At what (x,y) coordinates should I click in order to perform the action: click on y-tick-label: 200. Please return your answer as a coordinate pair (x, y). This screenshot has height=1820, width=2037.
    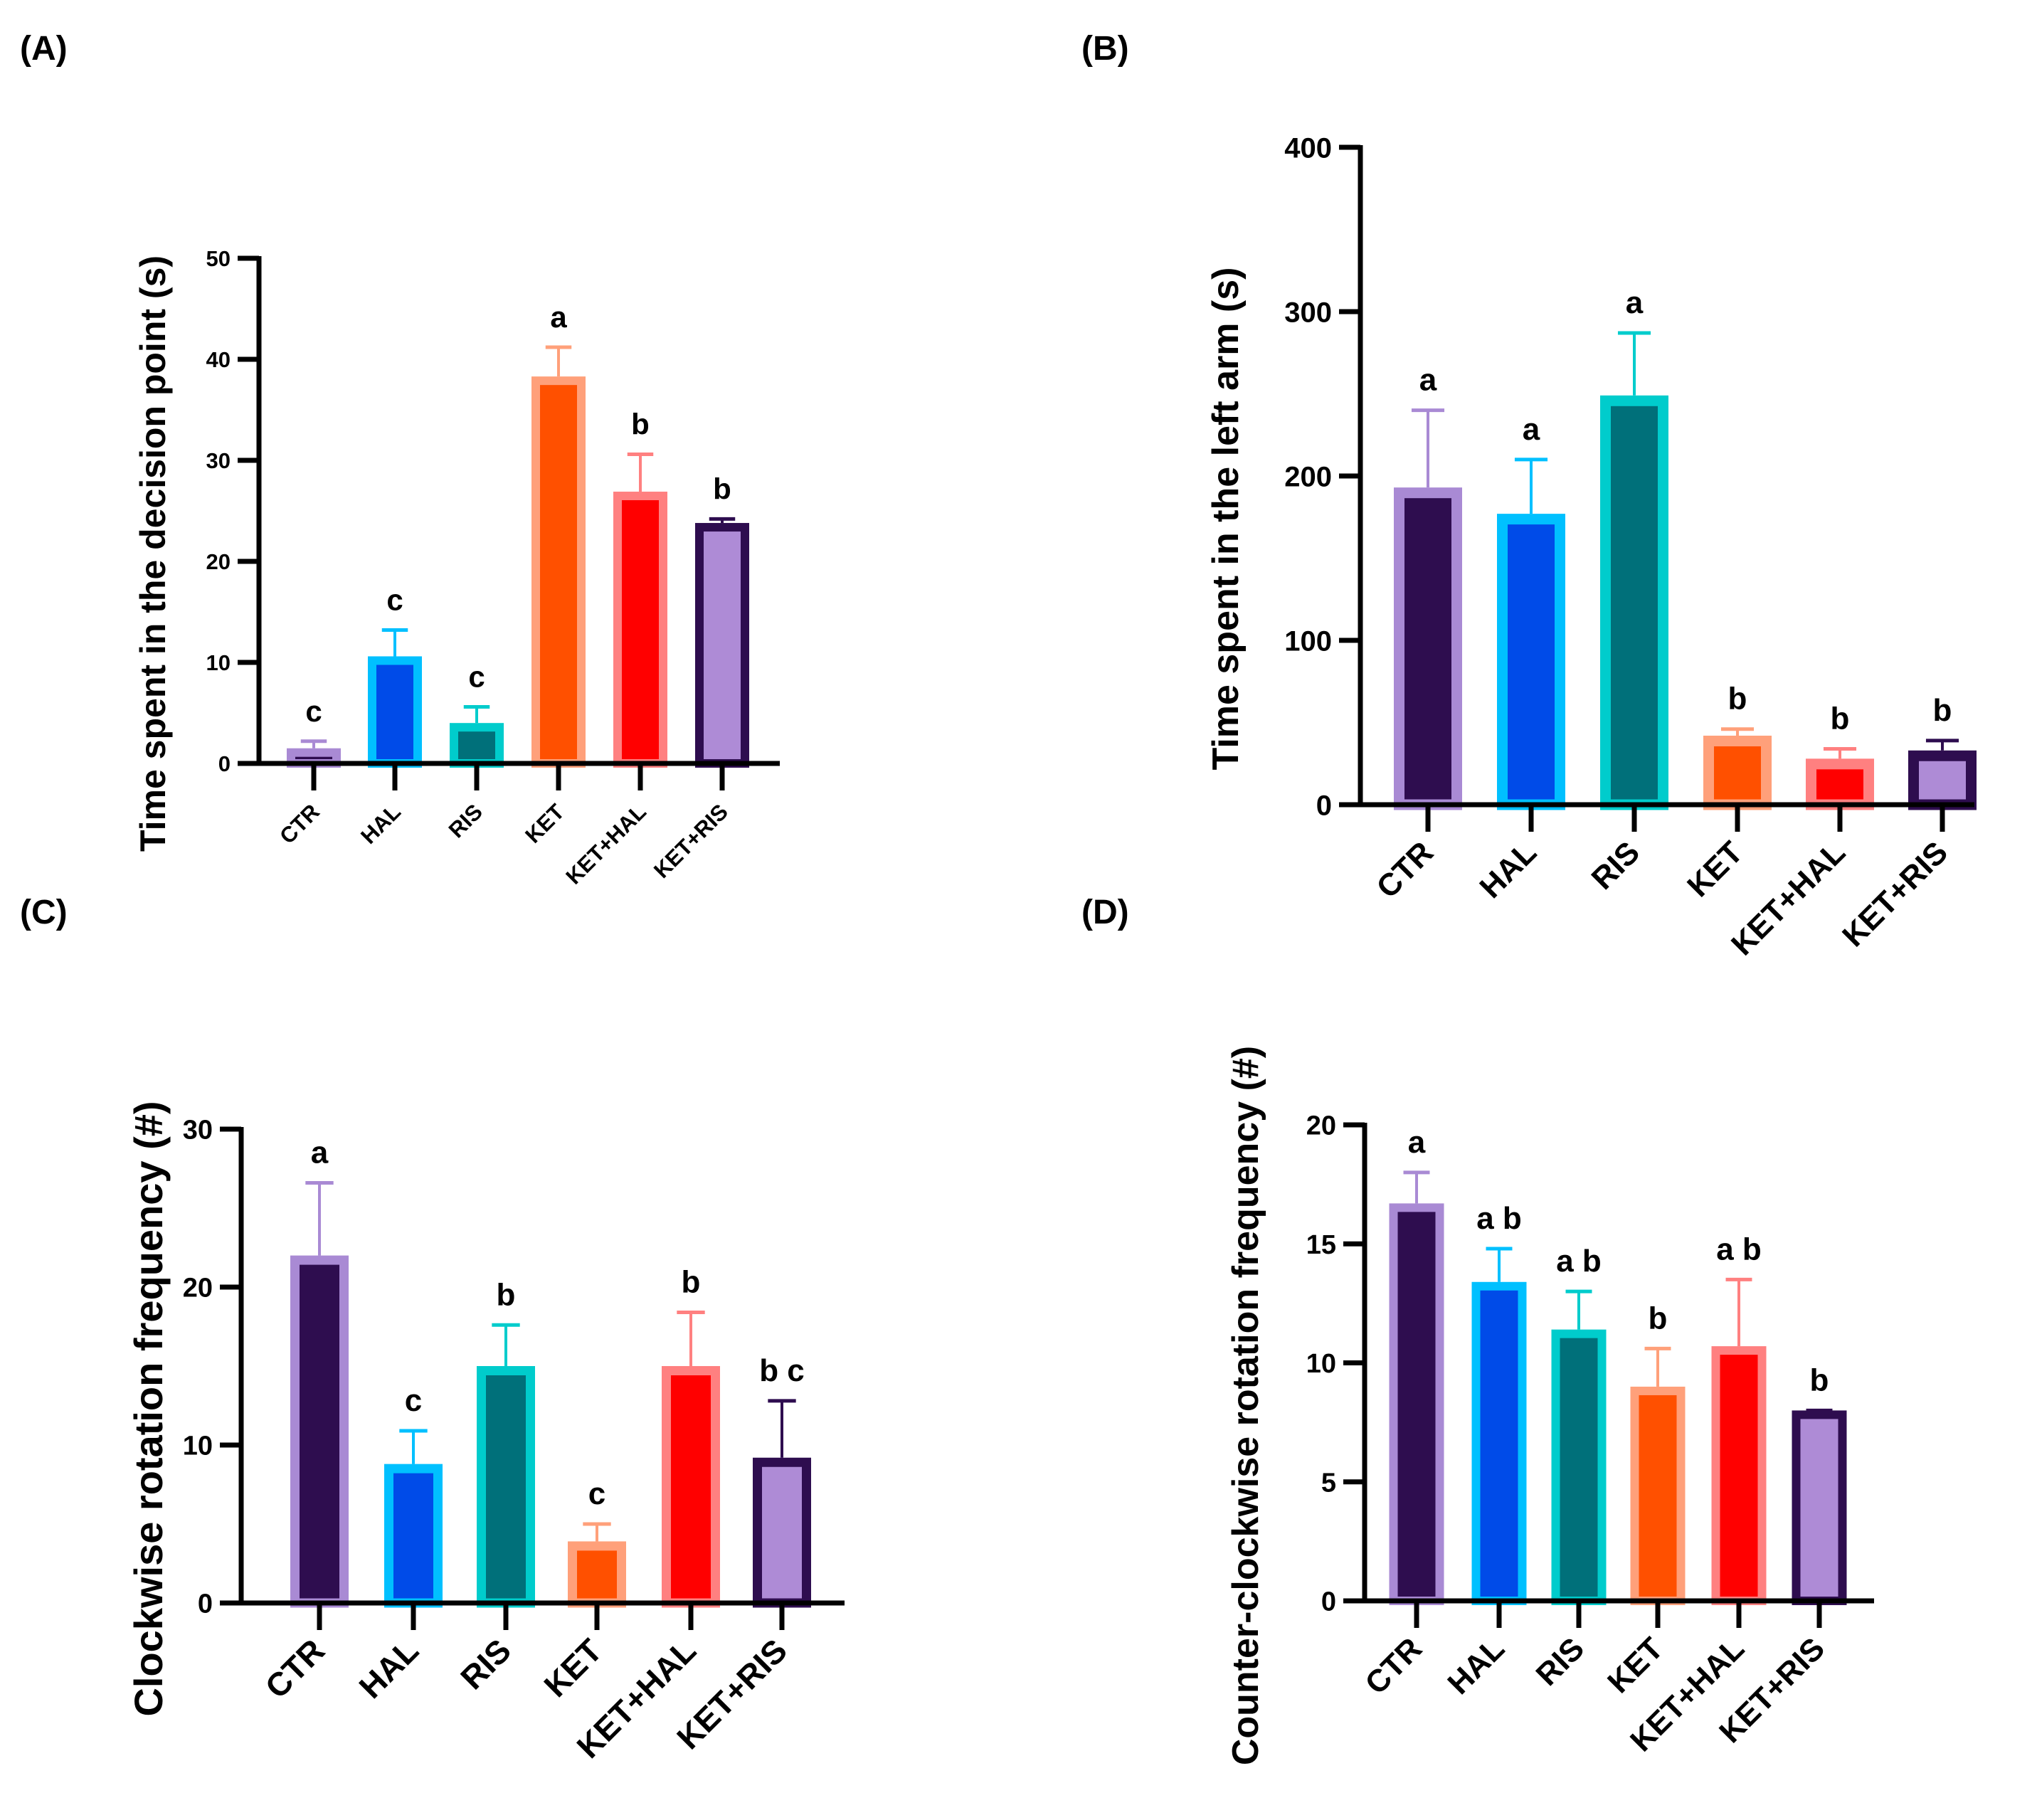
    Looking at the image, I should click on (1308, 476).